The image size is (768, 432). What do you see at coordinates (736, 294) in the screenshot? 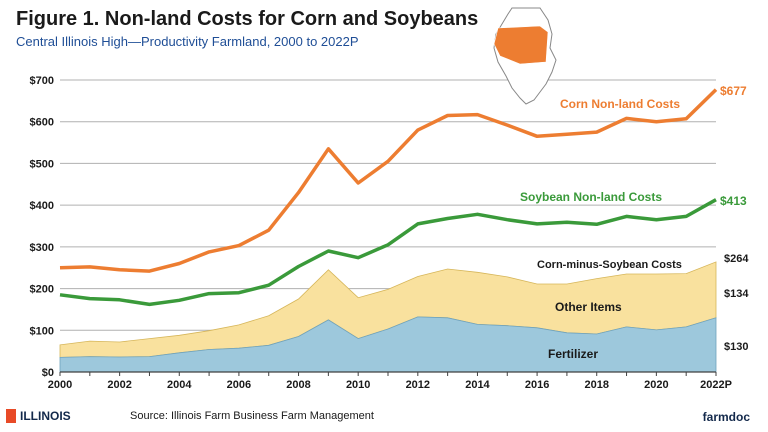
I see `other-items-end-value: $134` at bounding box center [736, 294].